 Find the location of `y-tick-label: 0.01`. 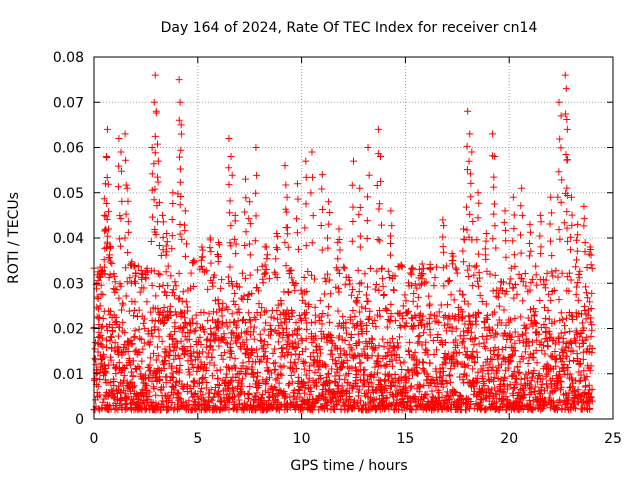

y-tick-label: 0.01 is located at coordinates (68, 375).